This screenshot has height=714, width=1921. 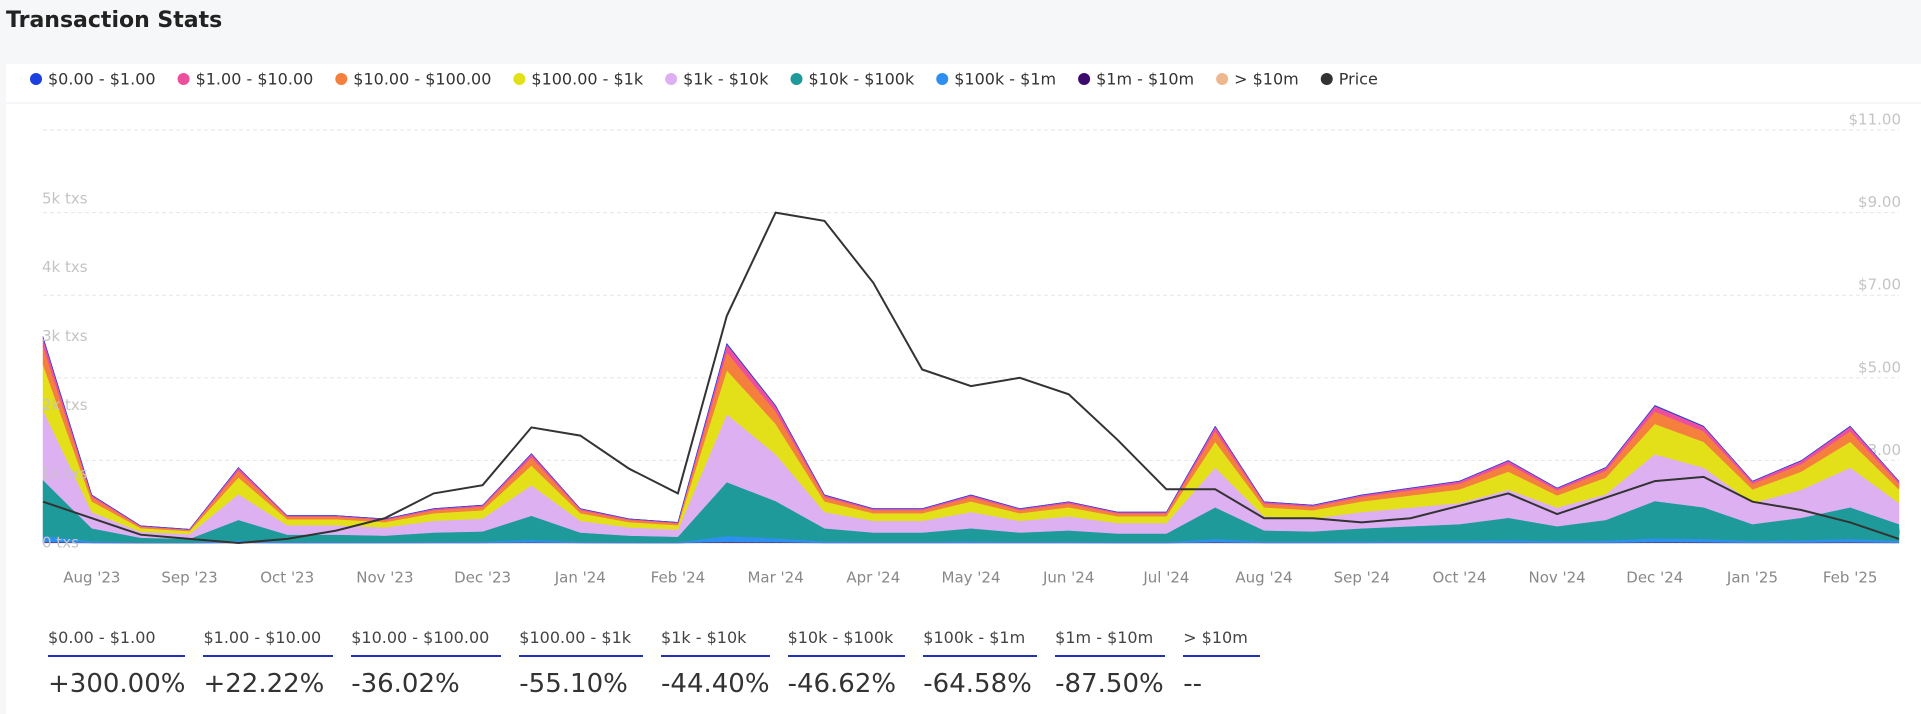 What do you see at coordinates (581, 642) in the screenshot?
I see `stat-label: $100.00 - $1k` at bounding box center [581, 642].